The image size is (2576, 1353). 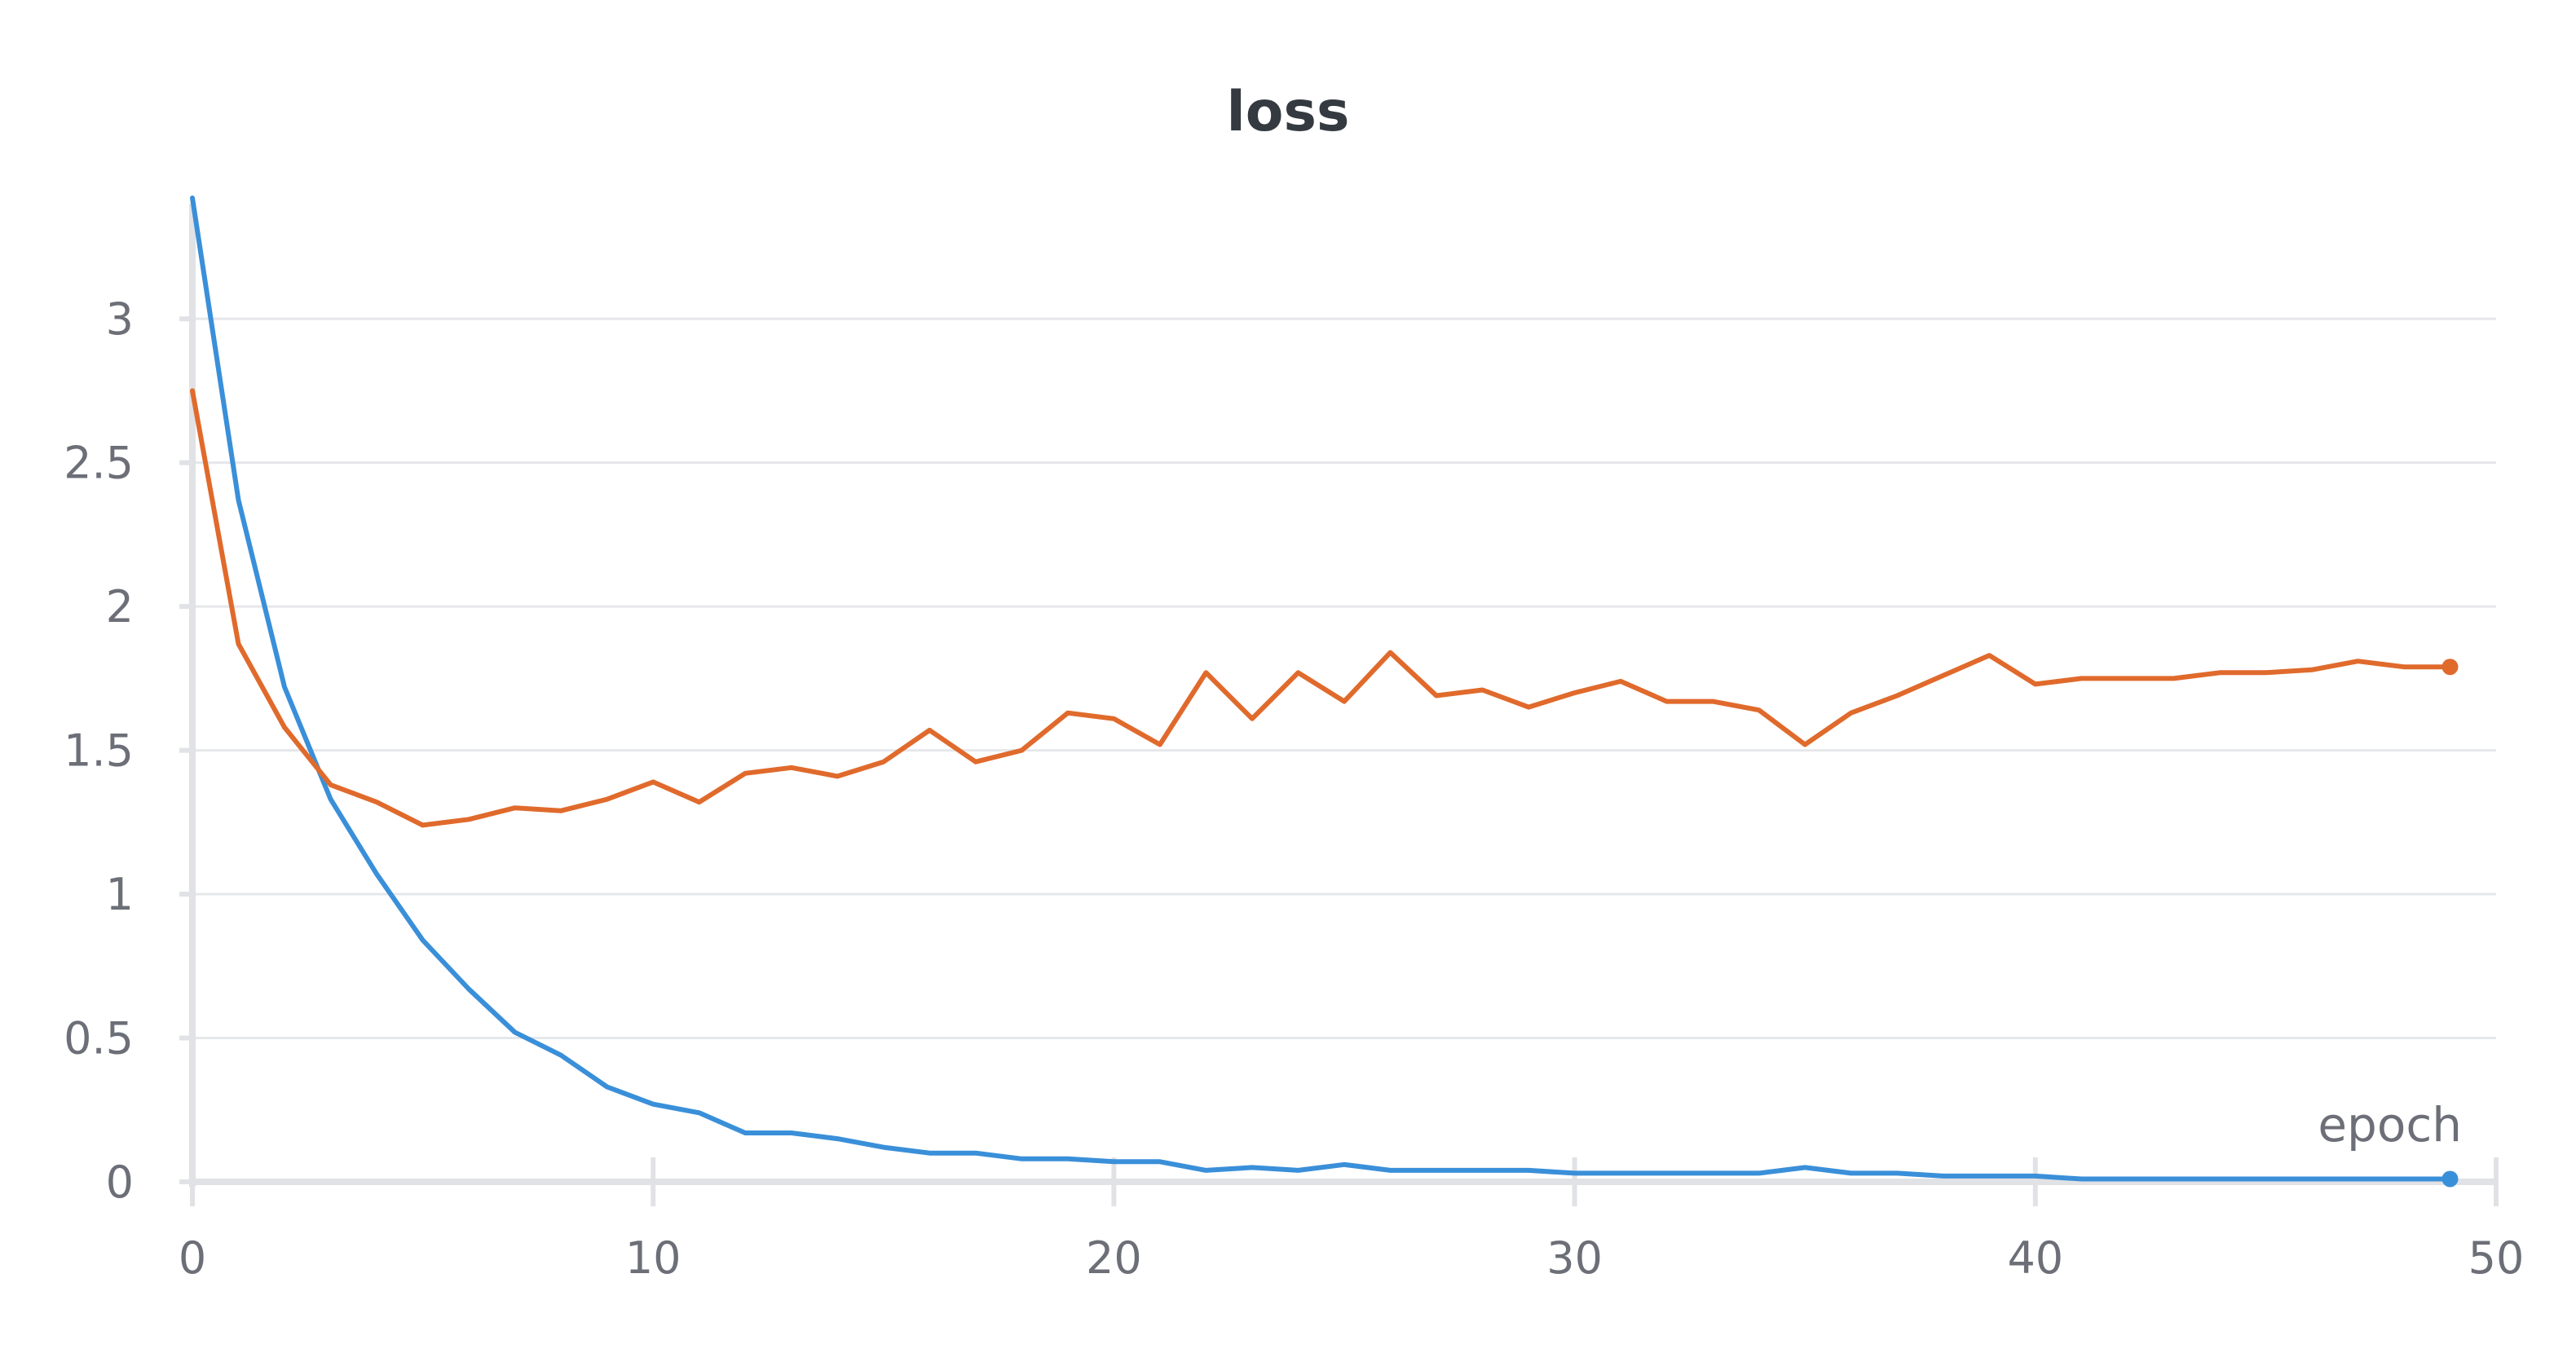 What do you see at coordinates (192, 1258) in the screenshot?
I see `x-tick-label: 0` at bounding box center [192, 1258].